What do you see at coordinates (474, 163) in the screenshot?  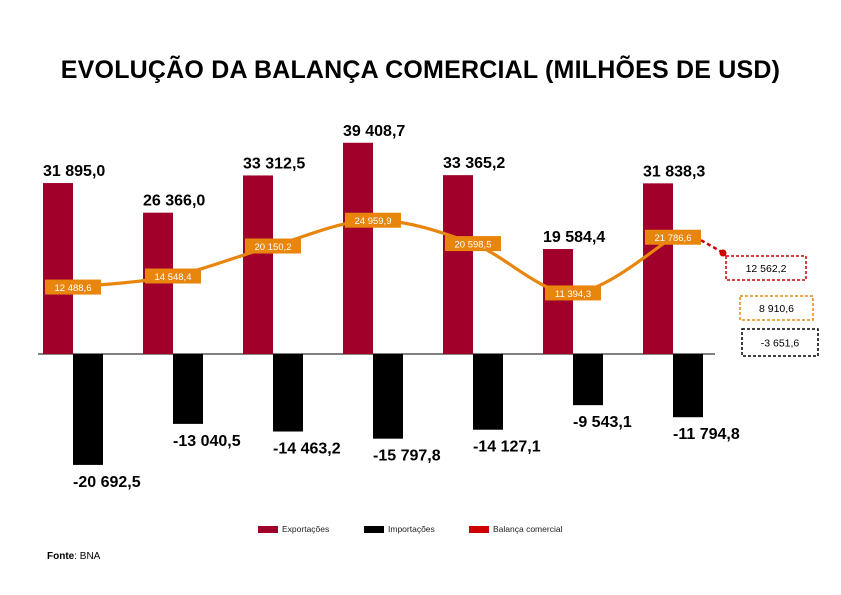 I see `export-value-label: 33 365,2` at bounding box center [474, 163].